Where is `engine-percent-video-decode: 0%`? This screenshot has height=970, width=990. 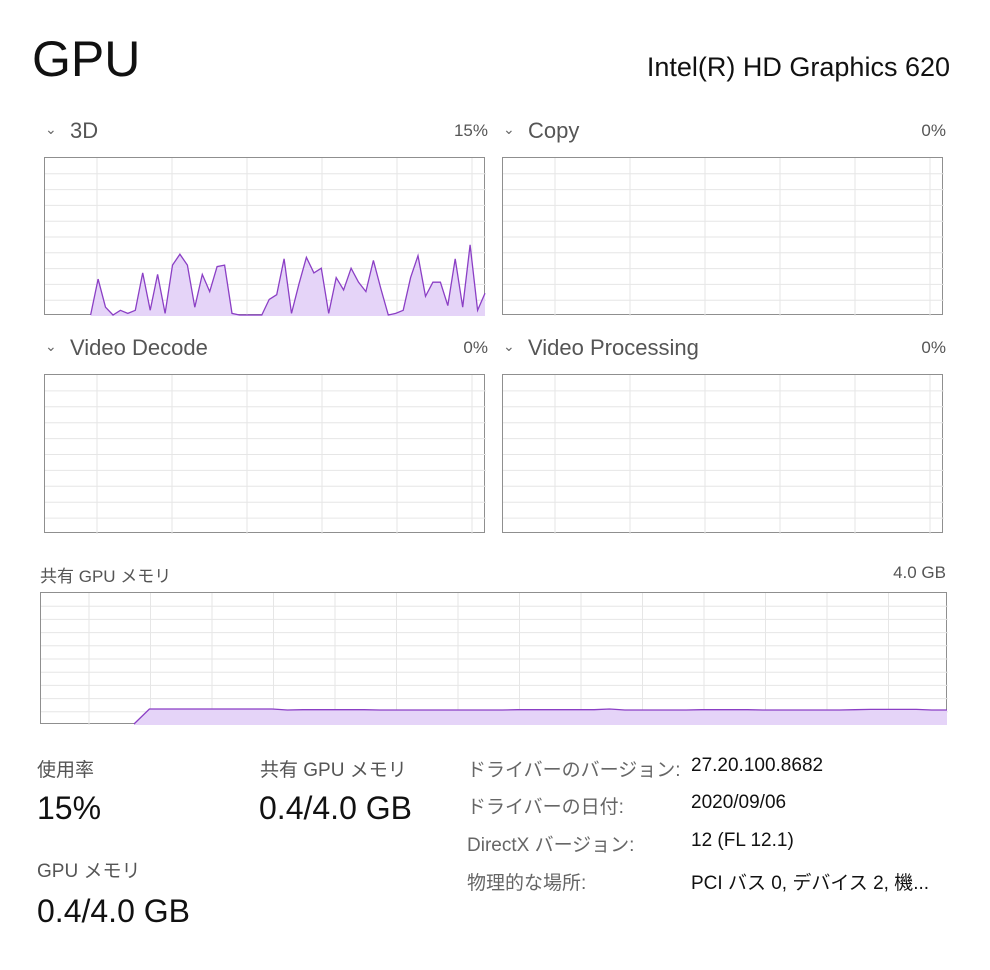
engine-percent-video-decode: 0% is located at coordinates (475, 347).